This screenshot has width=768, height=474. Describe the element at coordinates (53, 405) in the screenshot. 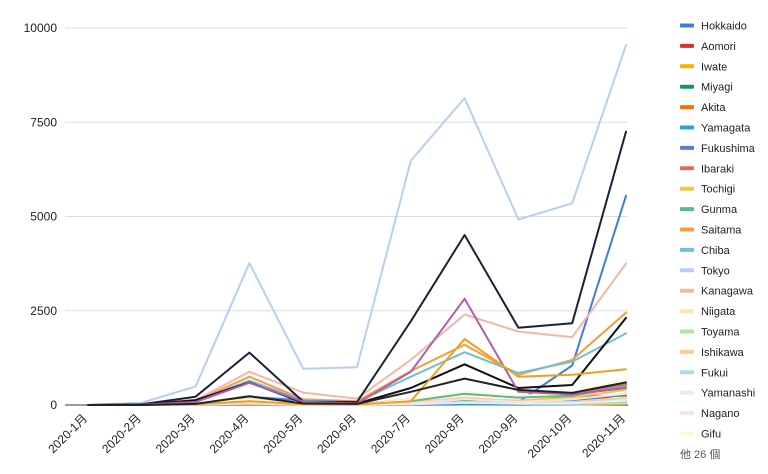

I see `y-tick-label: 0` at that location.